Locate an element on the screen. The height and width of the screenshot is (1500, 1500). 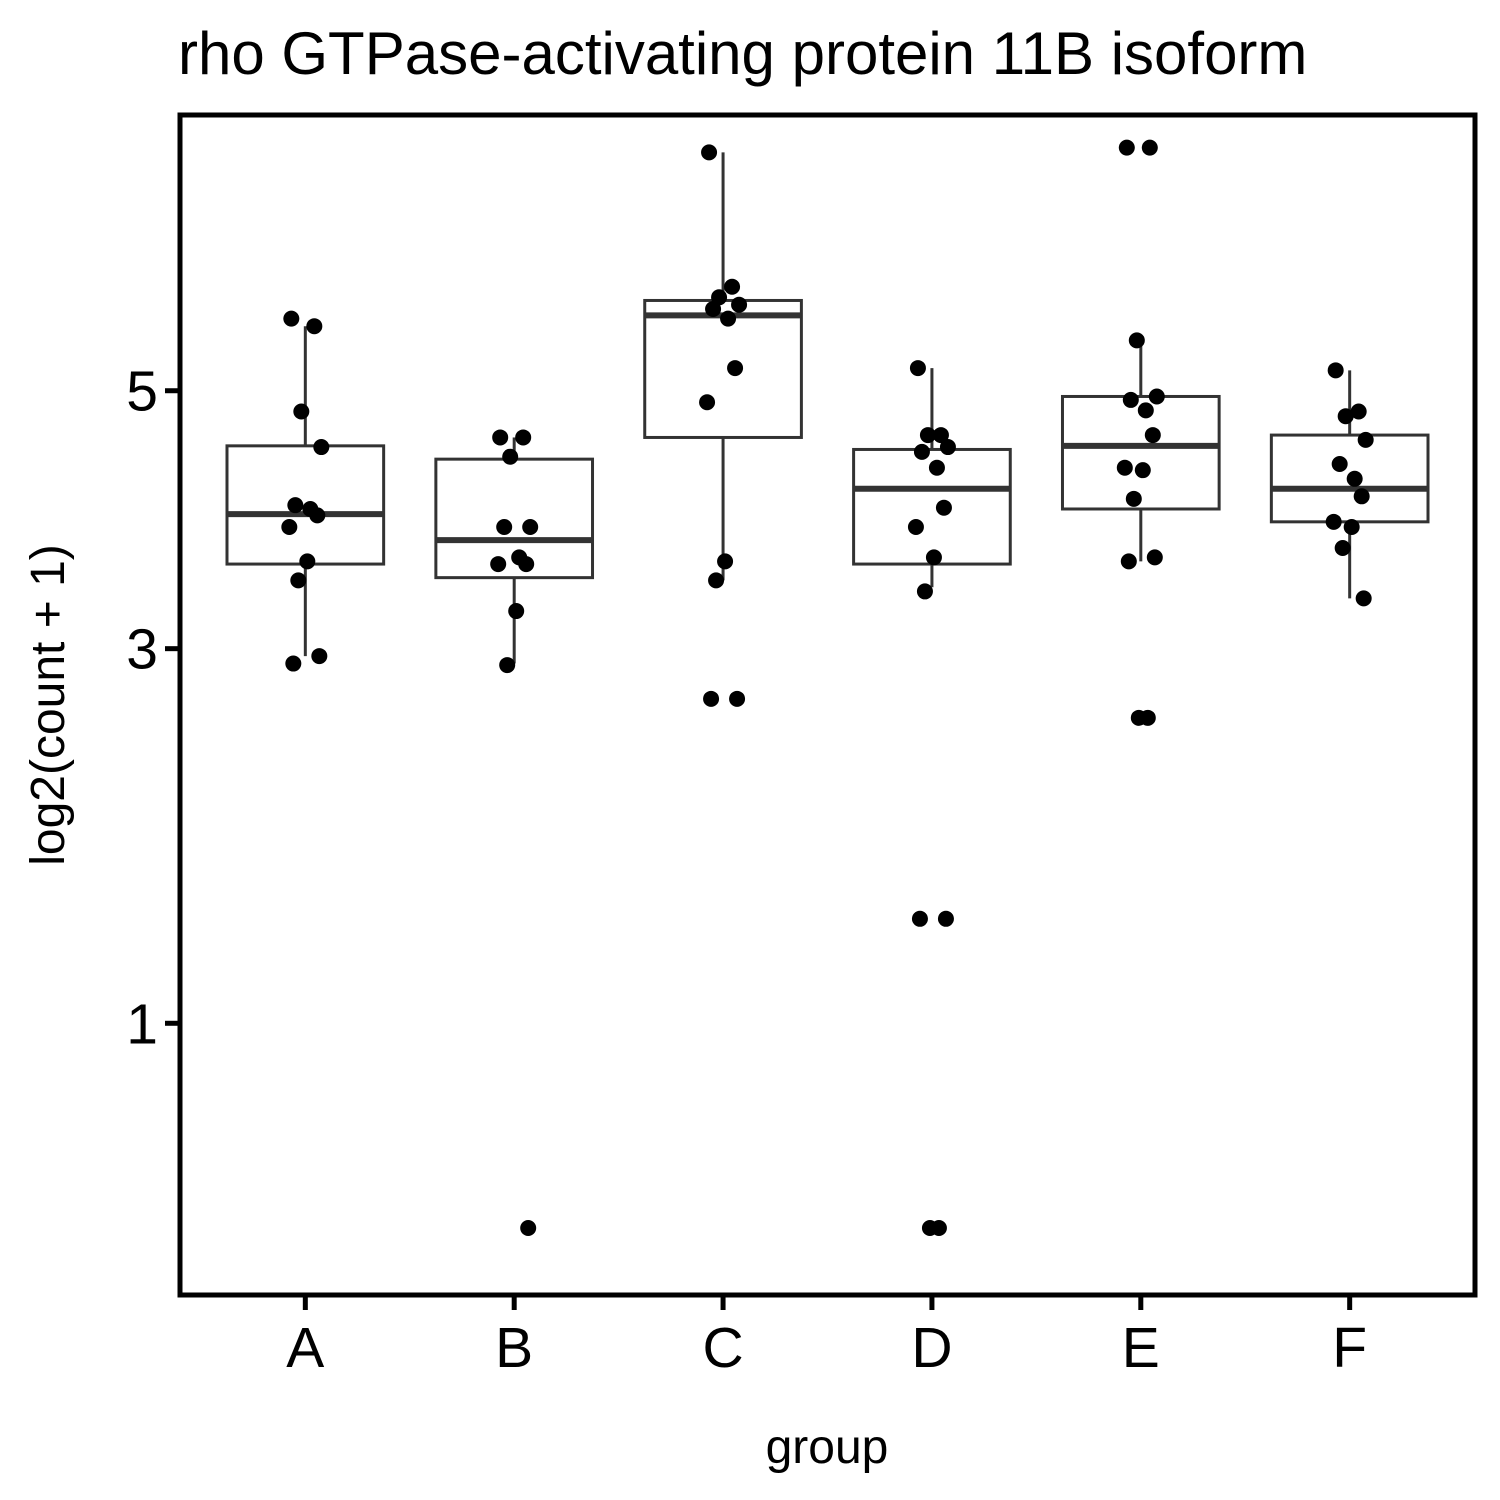
y-tick-label: 5 is located at coordinates (142, 392).